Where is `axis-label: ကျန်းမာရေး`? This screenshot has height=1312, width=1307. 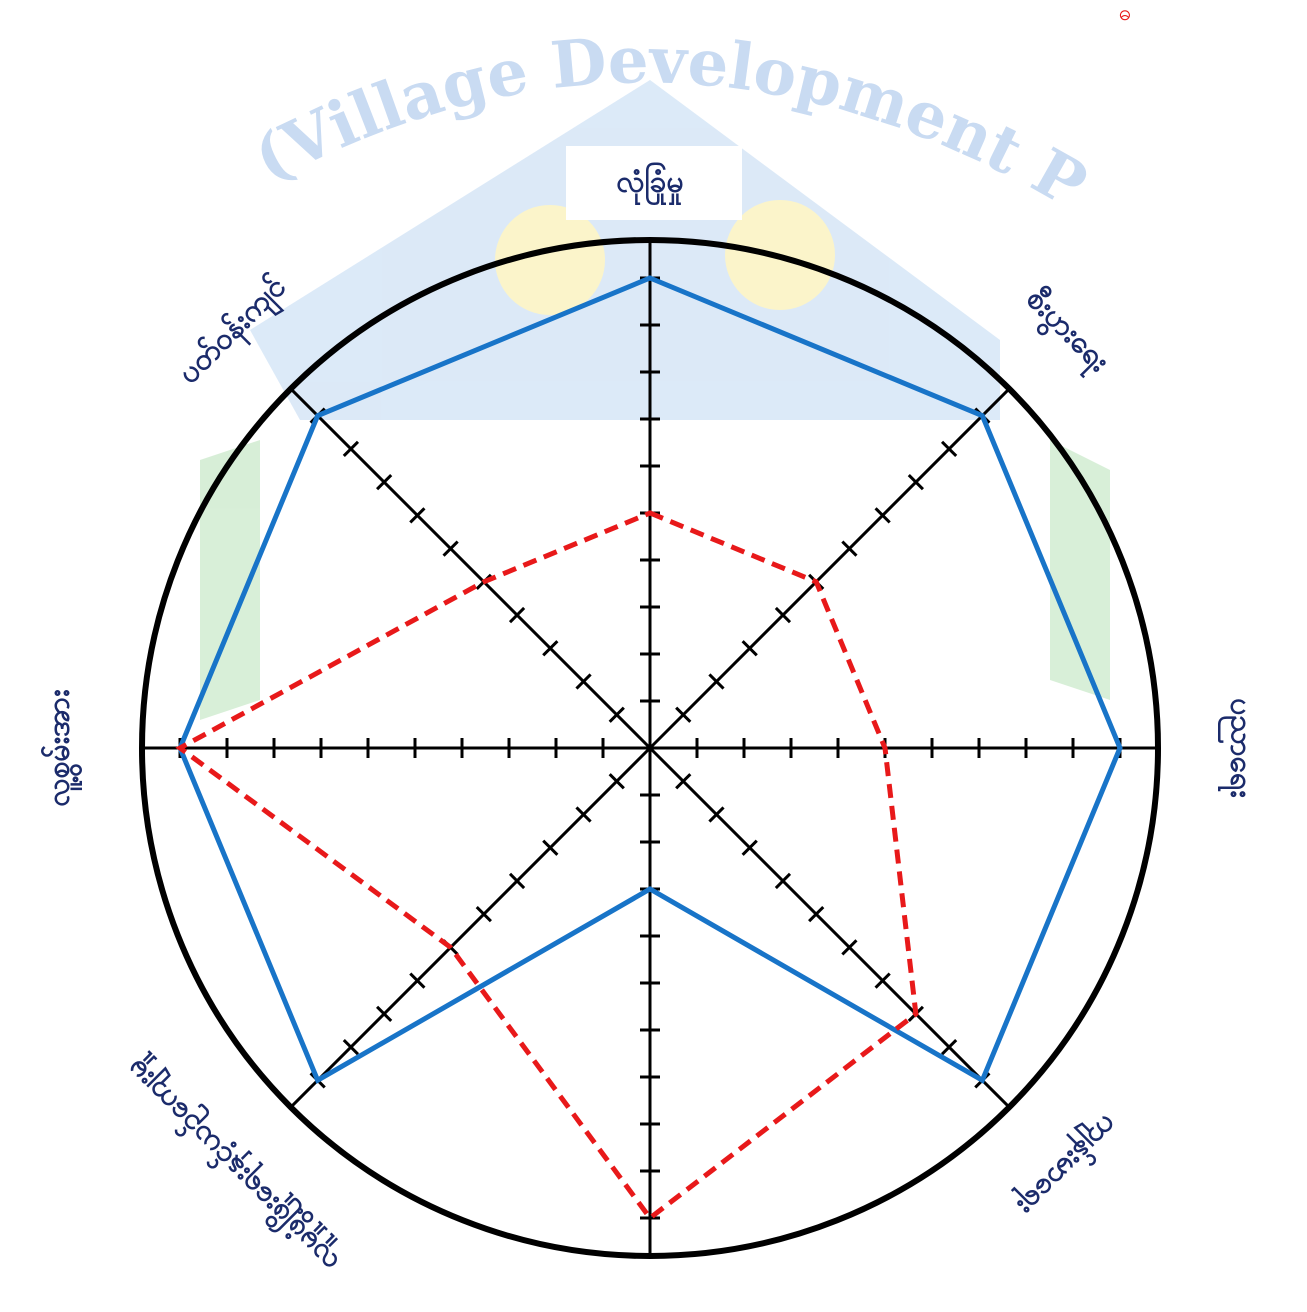
axis-label: ကျန်းမာရေး is located at coordinates (1065, 1163).